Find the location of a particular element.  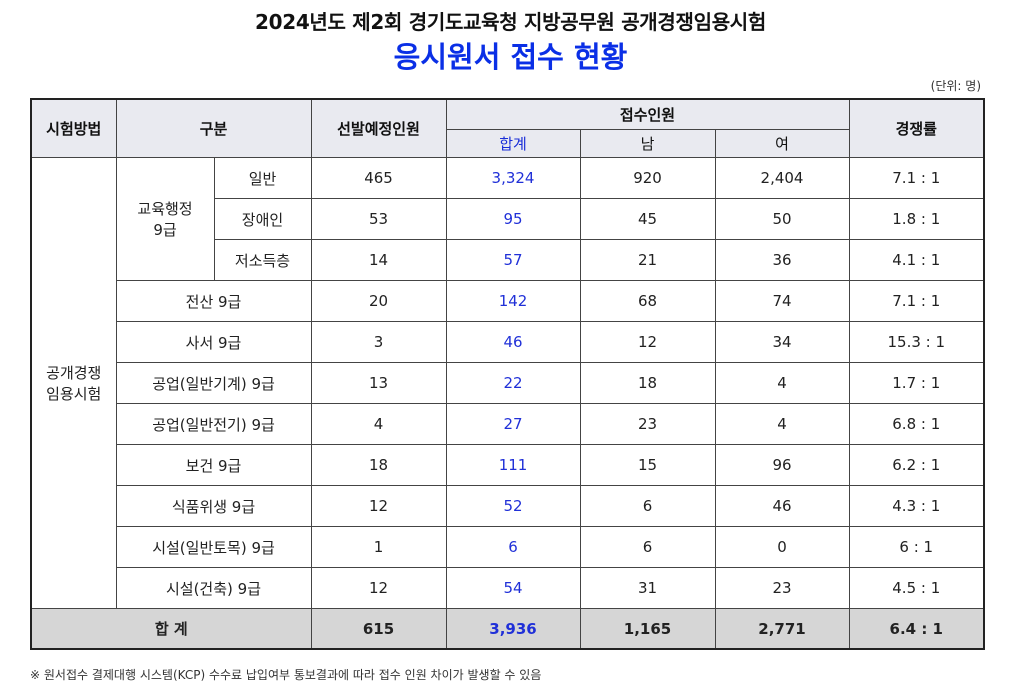

total-row: 합 계 615 3,936 1,165 2,771 6.4 : 1 is located at coordinates (507, 629).